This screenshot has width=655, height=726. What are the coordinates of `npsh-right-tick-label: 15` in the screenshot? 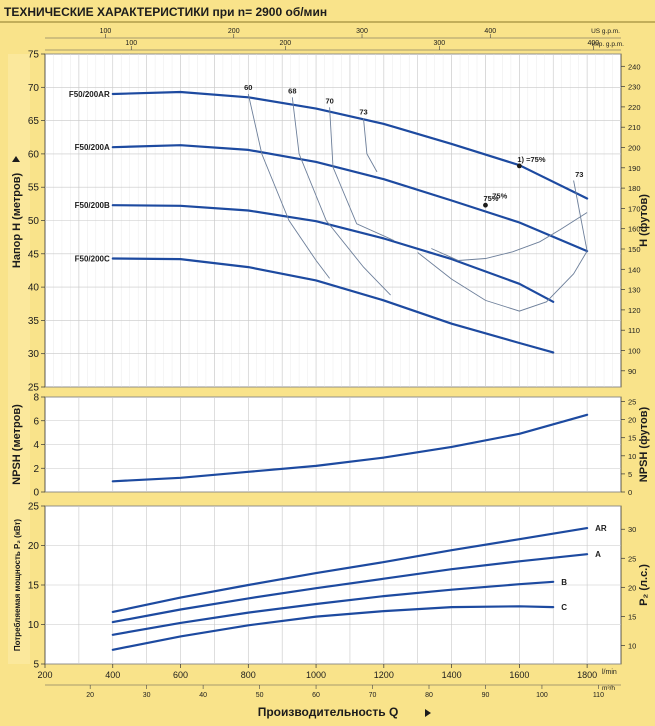 It's located at (632, 438).